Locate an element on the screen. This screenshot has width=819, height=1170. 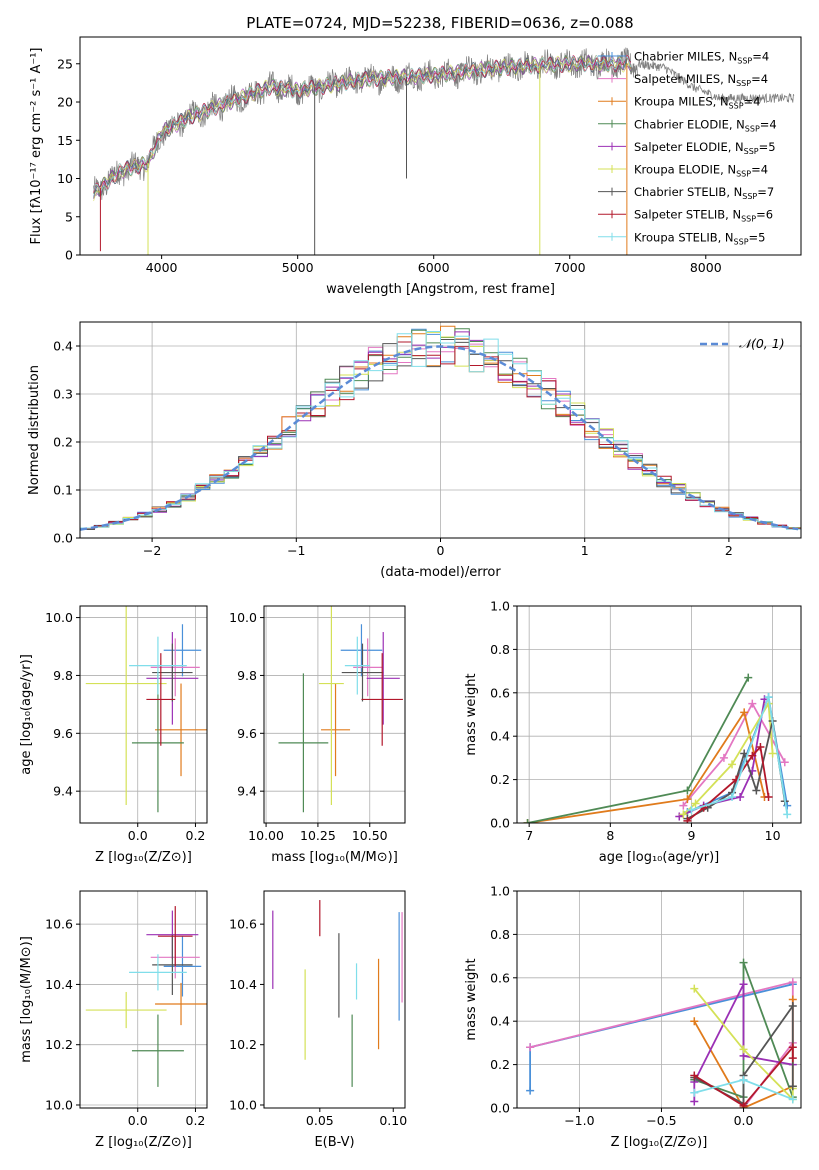
x-axis-label: E(B-V) is located at coordinates (334, 1142).